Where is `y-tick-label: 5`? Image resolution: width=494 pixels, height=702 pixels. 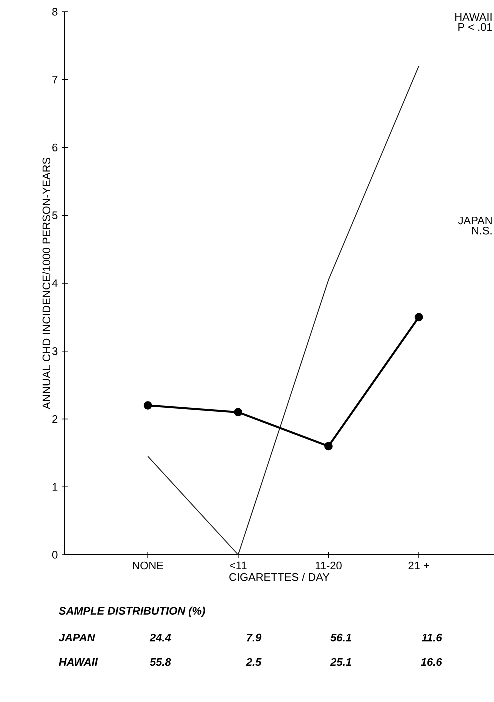 y-tick-label: 5 is located at coordinates (55, 216).